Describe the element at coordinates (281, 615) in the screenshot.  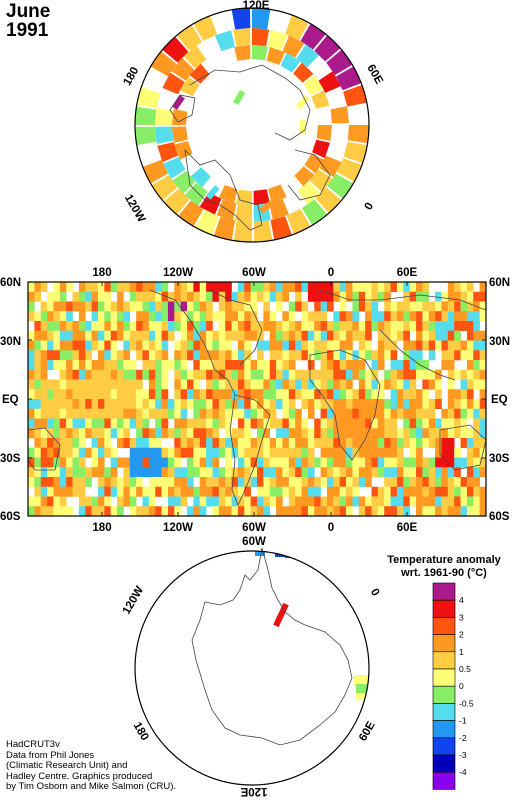
I see `south-cell` at that location.